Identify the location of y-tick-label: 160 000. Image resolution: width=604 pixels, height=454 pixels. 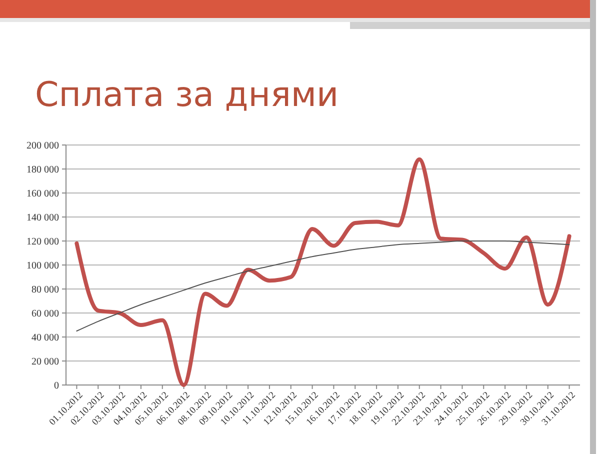
(42, 194).